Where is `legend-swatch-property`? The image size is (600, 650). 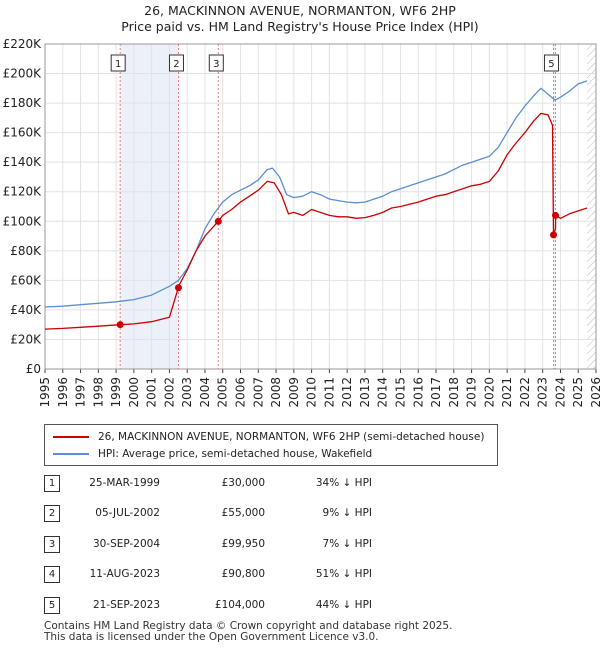 legend-swatch-property is located at coordinates (71, 437).